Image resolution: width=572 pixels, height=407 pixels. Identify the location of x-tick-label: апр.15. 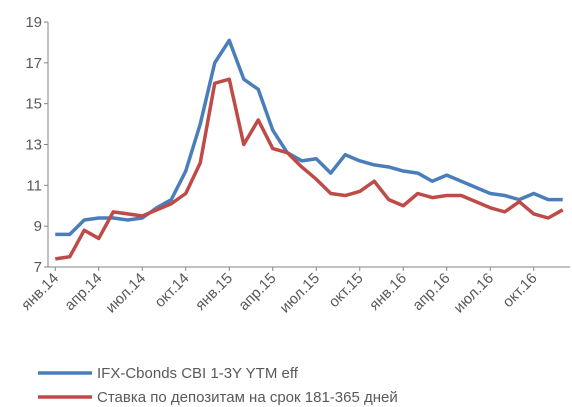
(257, 292).